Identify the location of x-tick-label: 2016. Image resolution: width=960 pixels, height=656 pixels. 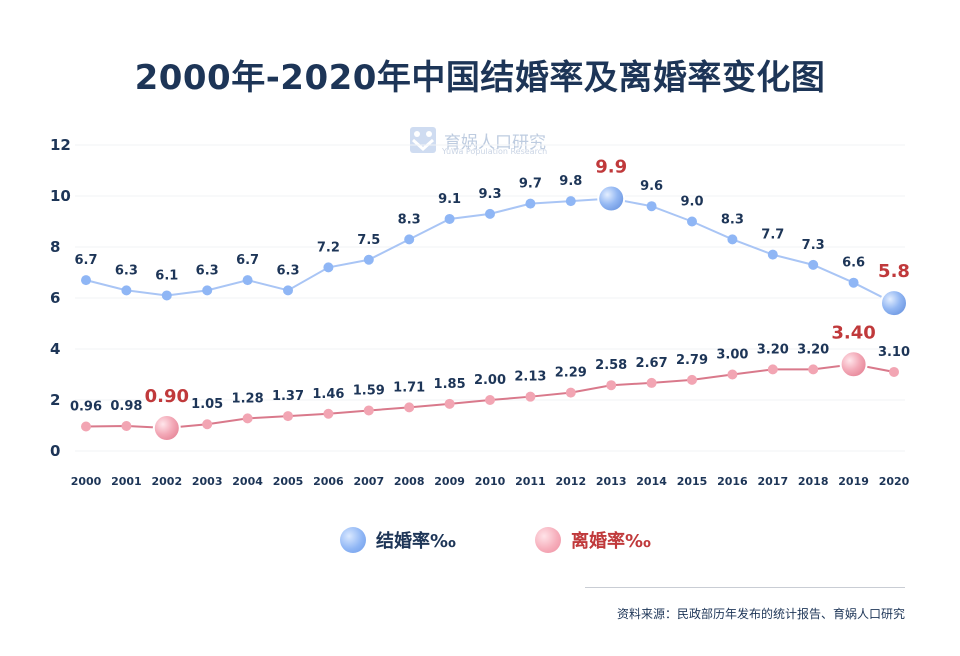
(732, 481).